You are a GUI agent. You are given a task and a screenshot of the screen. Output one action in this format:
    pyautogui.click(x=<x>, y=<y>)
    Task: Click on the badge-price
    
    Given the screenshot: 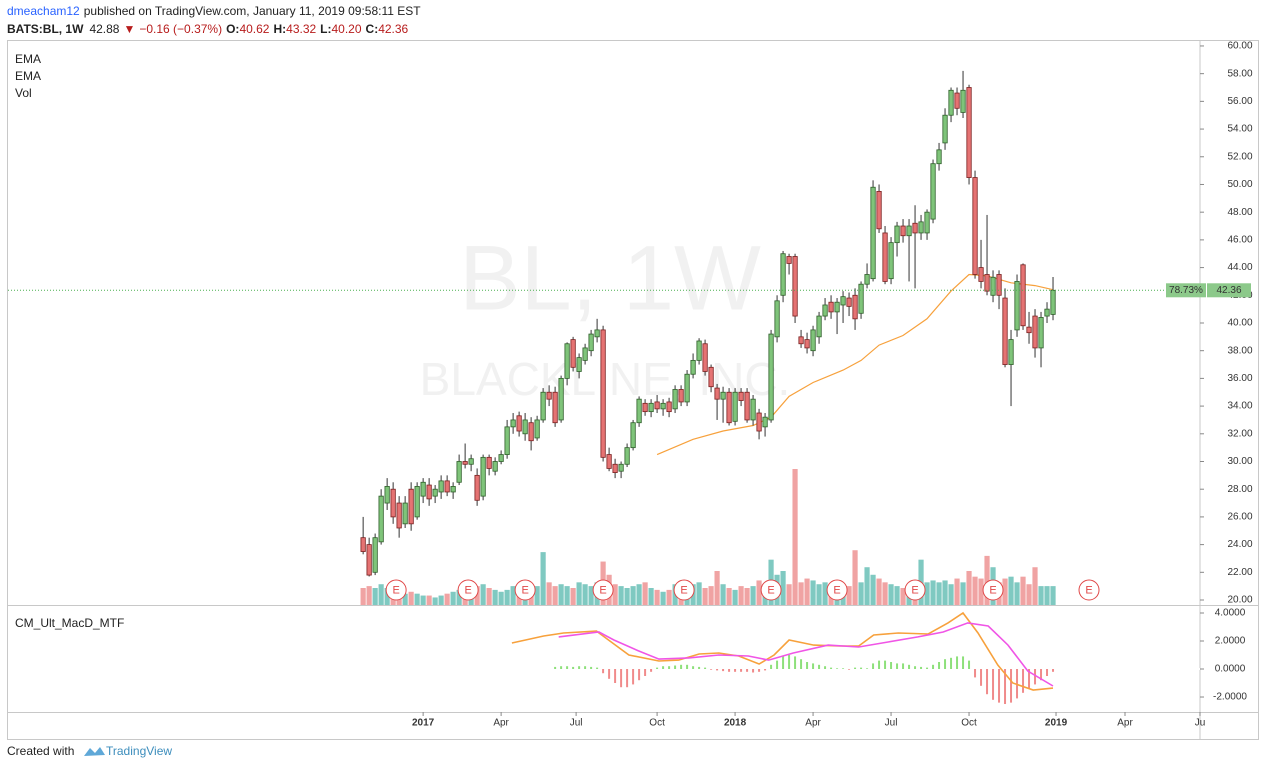 What is the action you would take?
    pyautogui.click(x=1229, y=290)
    